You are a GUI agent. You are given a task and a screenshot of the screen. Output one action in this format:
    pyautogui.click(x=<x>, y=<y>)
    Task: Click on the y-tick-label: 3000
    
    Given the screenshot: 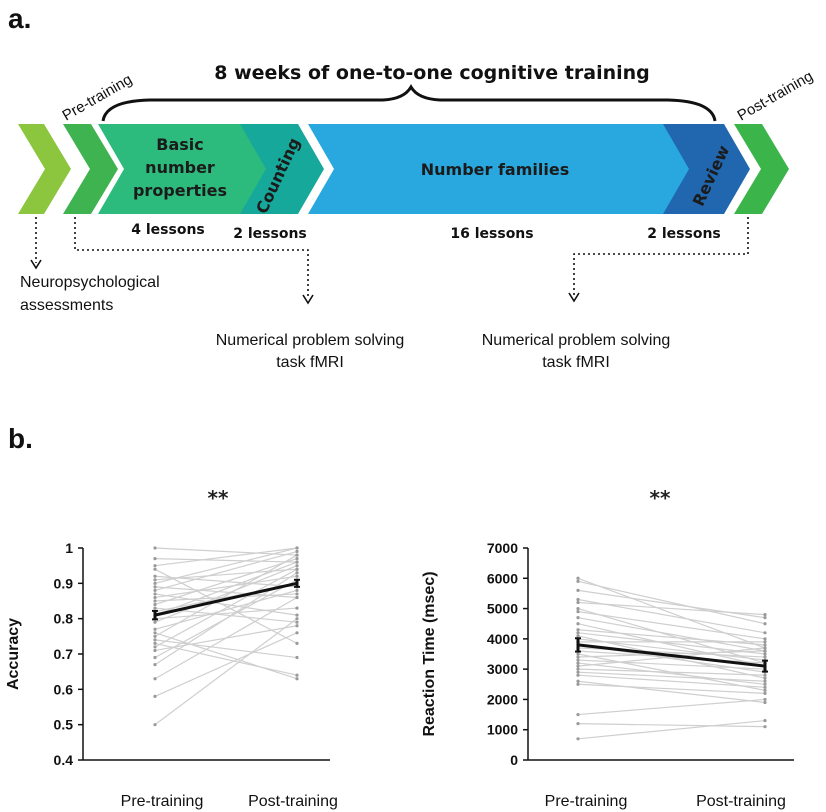 What is the action you would take?
    pyautogui.click(x=502, y=669)
    